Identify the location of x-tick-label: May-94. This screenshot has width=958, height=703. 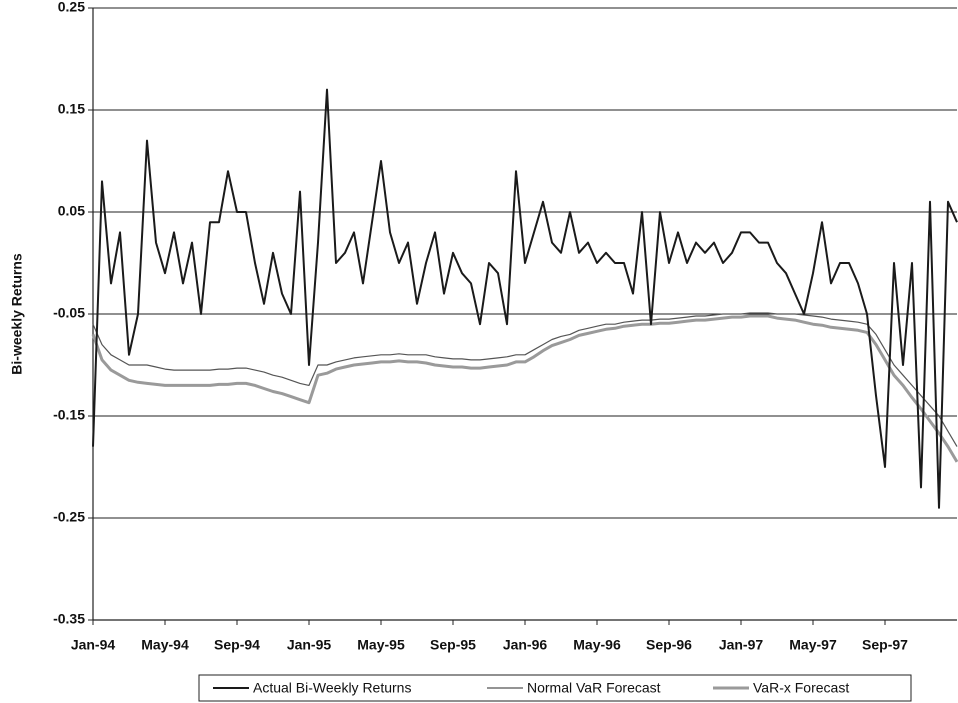
(165, 645).